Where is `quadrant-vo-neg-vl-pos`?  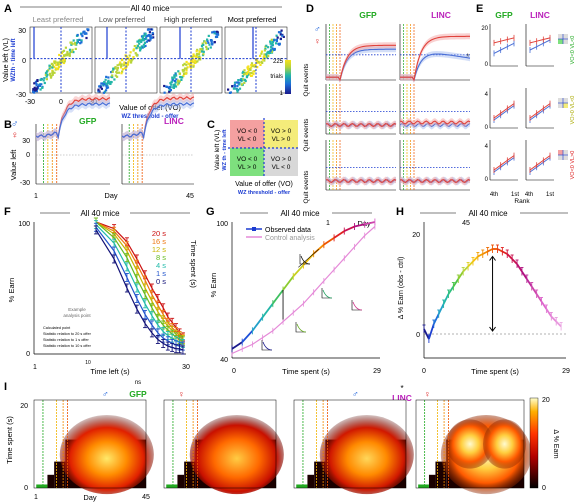
quadrant-vo-neg-vl-pos is located at coordinates (247, 162).